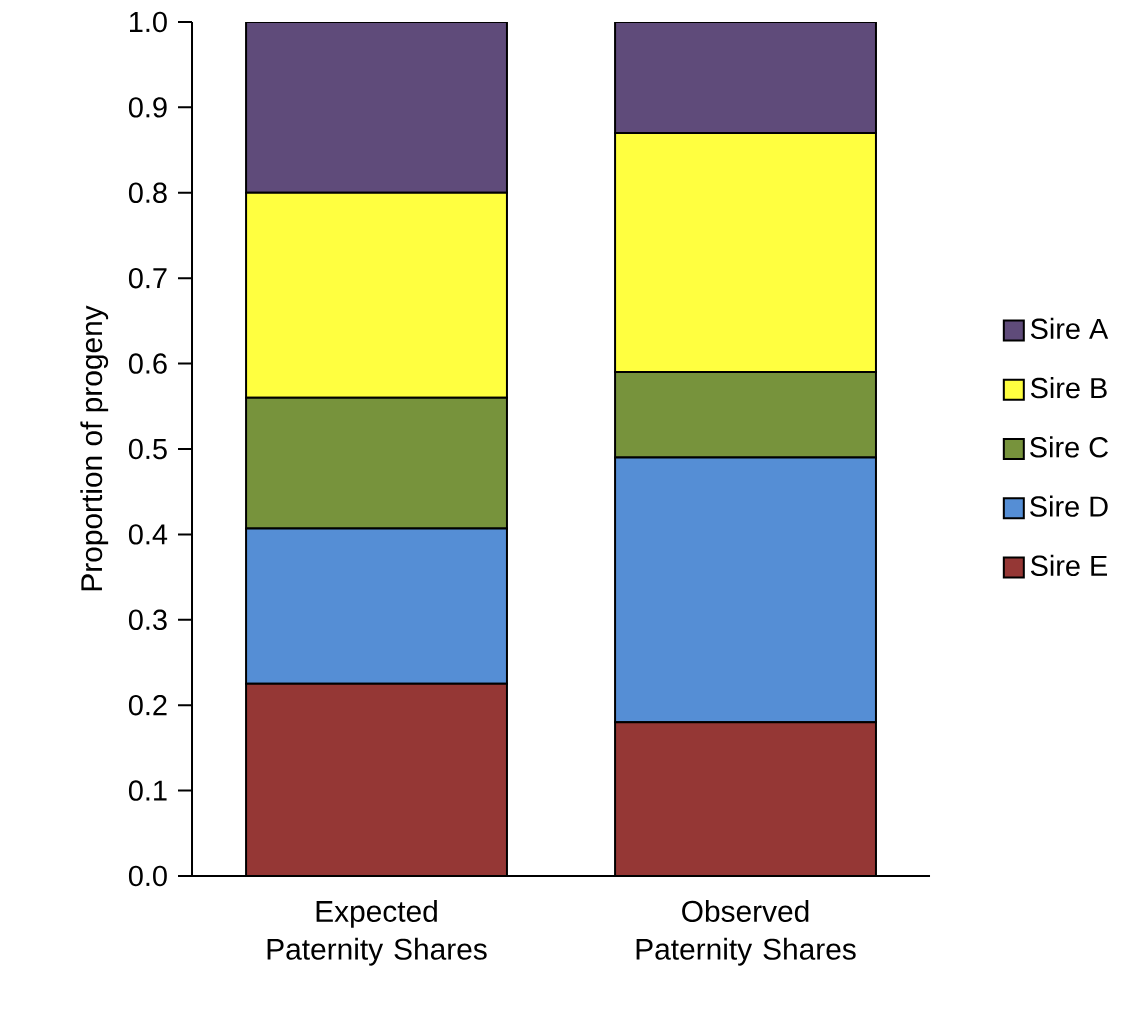 This screenshot has height=1023, width=1128. Describe the element at coordinates (1068, 565) in the screenshot. I see `legend-label: Sire E` at that location.